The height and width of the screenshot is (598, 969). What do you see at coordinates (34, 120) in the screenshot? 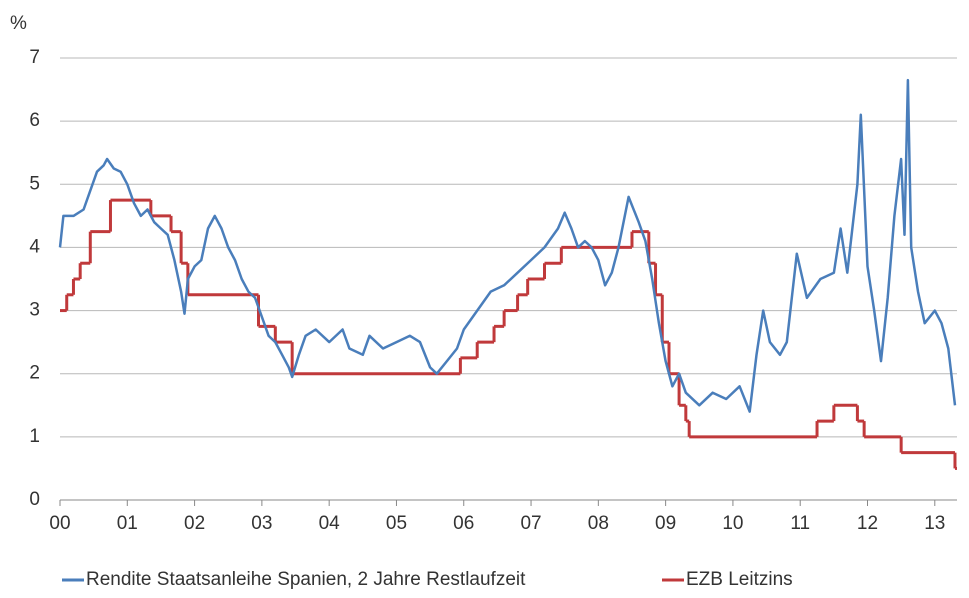
I see `y-tick-label: 6` at bounding box center [34, 120].